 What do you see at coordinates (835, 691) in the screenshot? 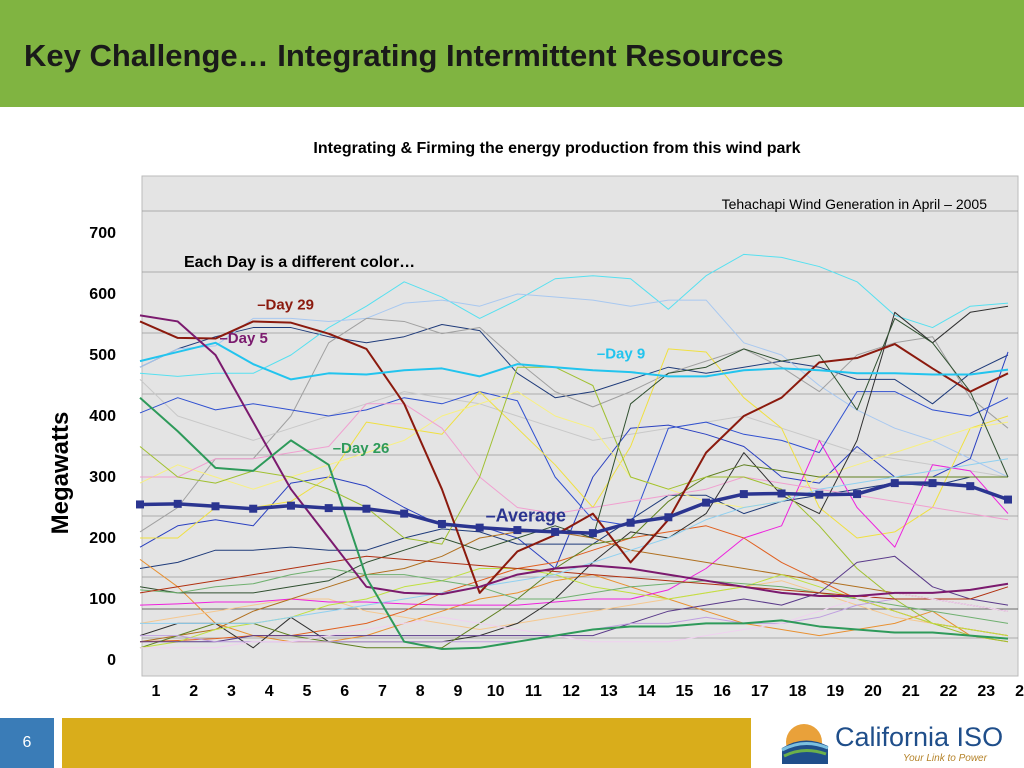
I see `x-tick-label: 19` at bounding box center [835, 691].